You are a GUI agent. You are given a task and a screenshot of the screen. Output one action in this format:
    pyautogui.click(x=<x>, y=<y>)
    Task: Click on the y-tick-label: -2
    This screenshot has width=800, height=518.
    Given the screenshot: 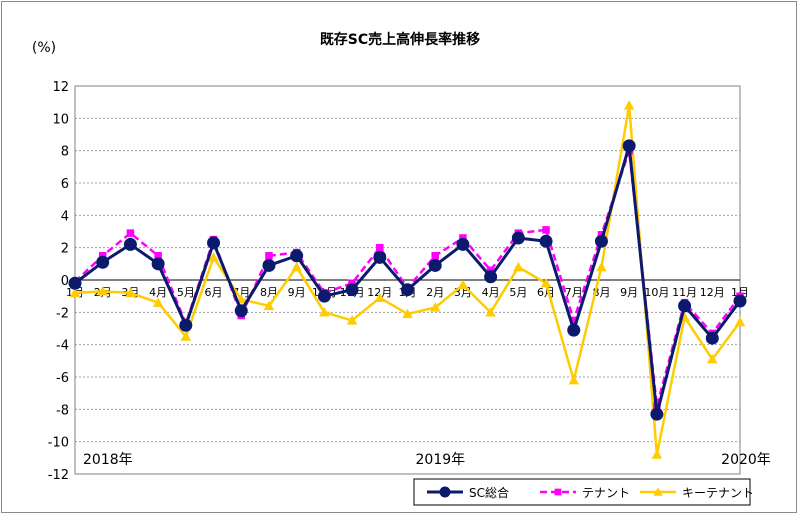 What is the action you would take?
    pyautogui.click(x=62, y=313)
    